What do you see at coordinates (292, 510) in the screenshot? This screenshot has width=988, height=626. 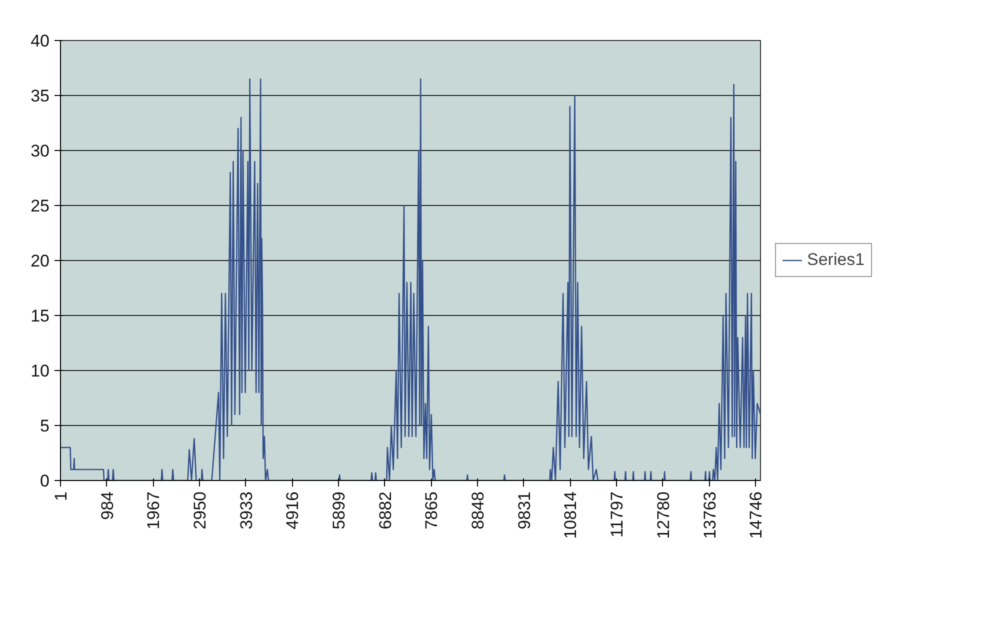 I see `x-tick-label: 4916` at bounding box center [292, 510].